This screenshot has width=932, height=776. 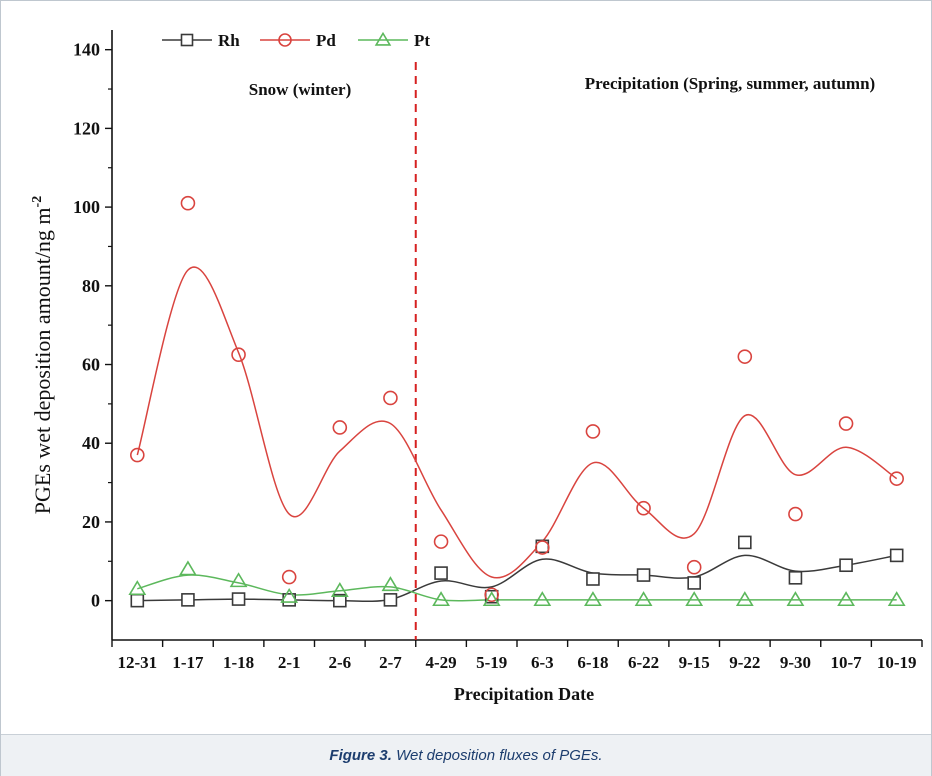 What do you see at coordinates (390, 662) in the screenshot?
I see `x-tick-label: 2-7` at bounding box center [390, 662].